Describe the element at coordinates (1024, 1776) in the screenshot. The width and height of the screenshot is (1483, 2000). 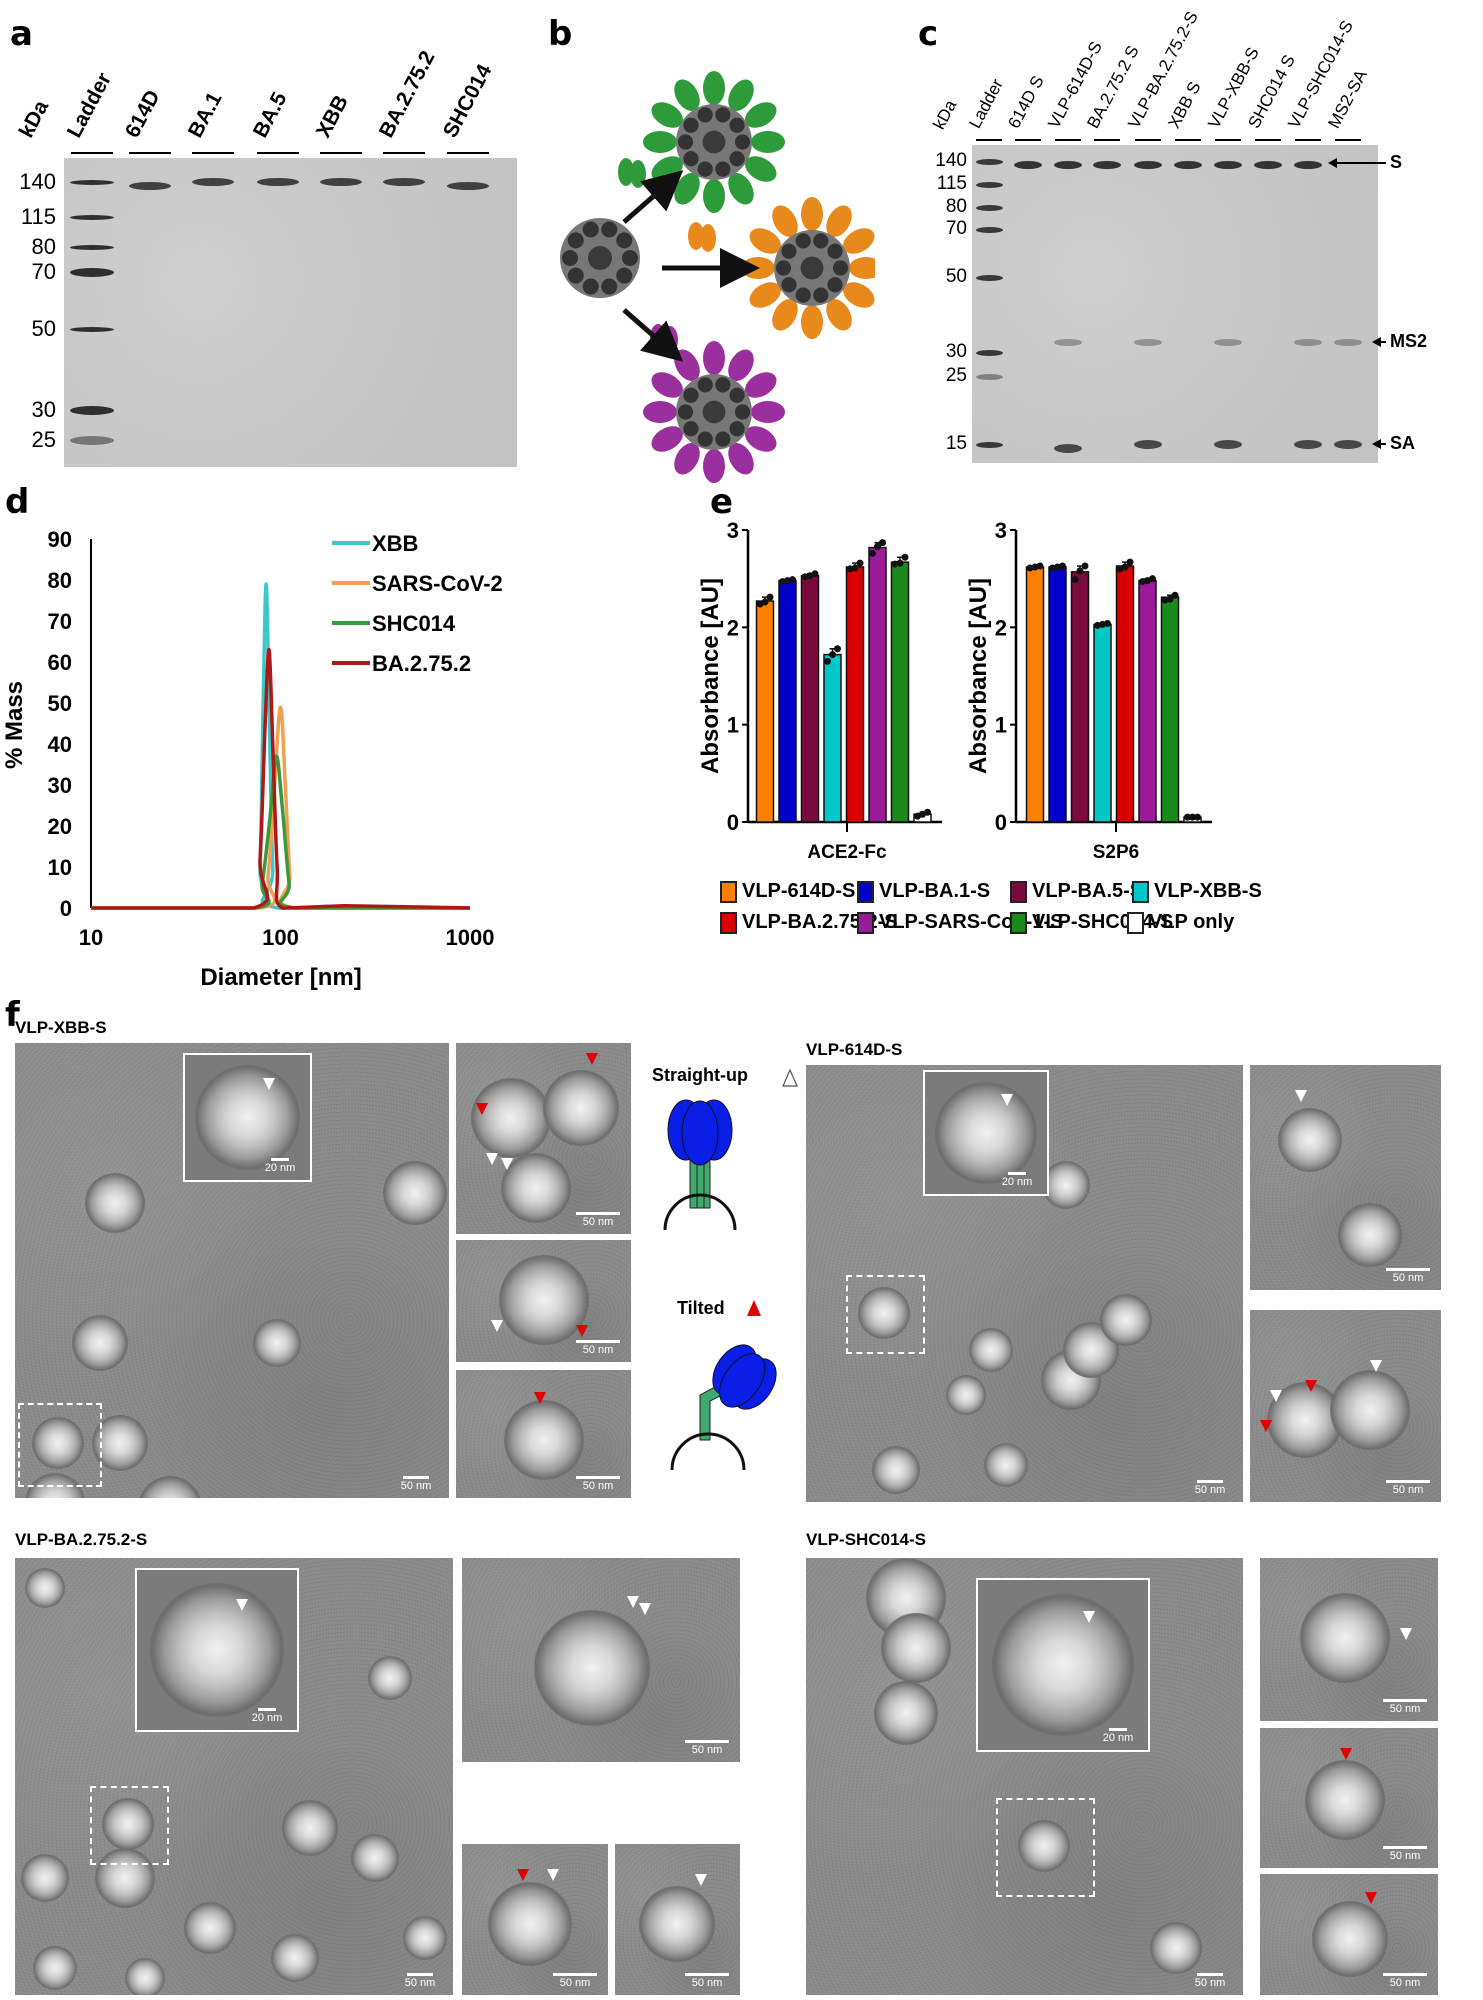
I see `micrograph-vlp-shc014-s: 20 nm 50 nm` at that location.